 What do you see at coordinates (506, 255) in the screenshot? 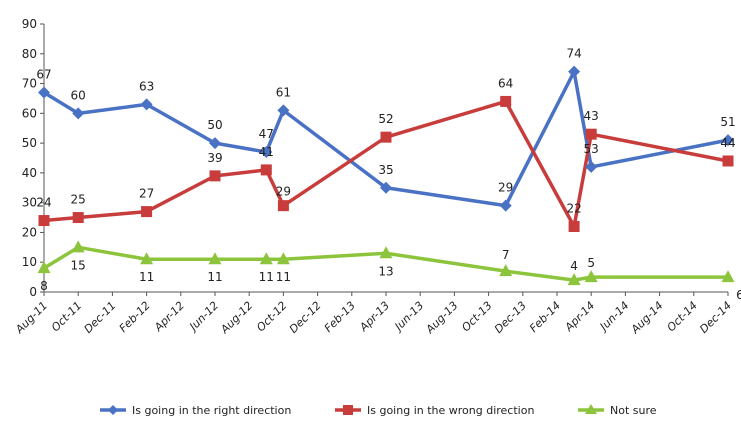
I see `data-label: 7` at bounding box center [506, 255].